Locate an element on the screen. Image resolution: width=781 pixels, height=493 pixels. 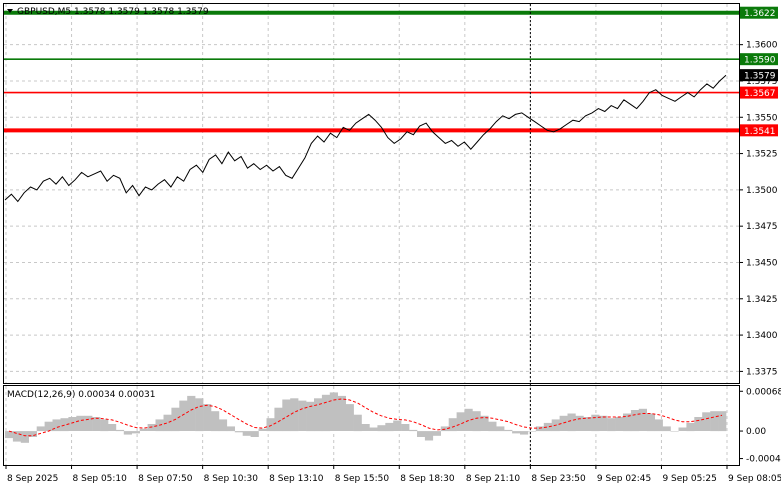
price-tags: 1.3622 1.3590 1.3567 1.3541 1.3579 is located at coordinates (759, 71).